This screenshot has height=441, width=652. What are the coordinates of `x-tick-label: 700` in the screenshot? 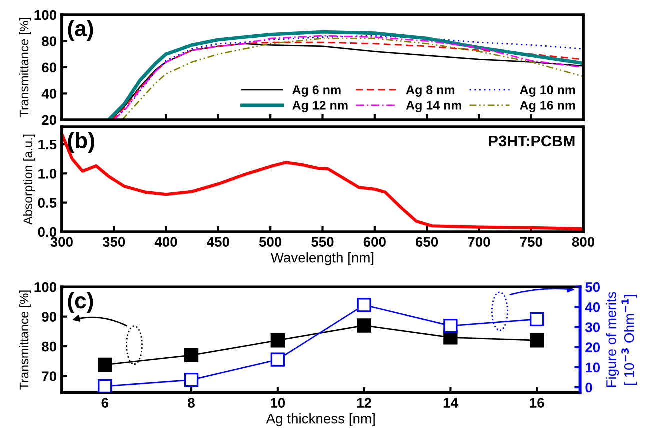 It's located at (479, 242).